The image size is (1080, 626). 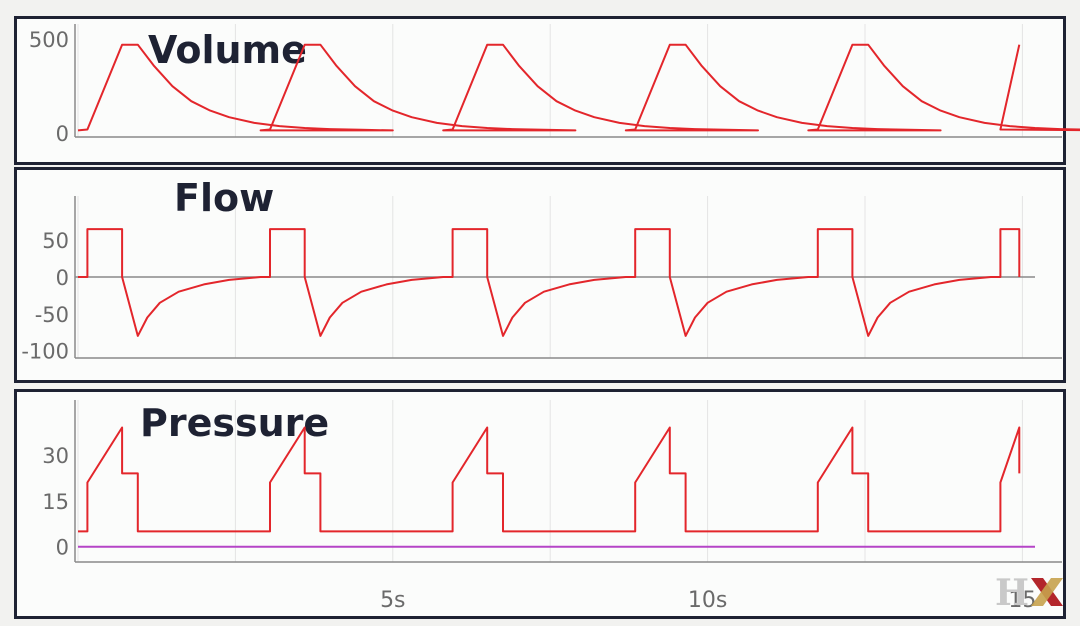 What do you see at coordinates (549, 479) in the screenshot?
I see `pressure-trace` at bounding box center [549, 479].